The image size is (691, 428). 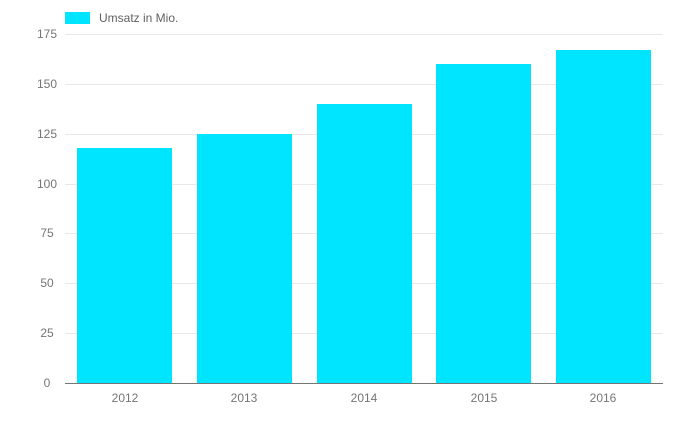 What do you see at coordinates (125, 398) in the screenshot?
I see `x-axis-label-2012: 2012` at bounding box center [125, 398].